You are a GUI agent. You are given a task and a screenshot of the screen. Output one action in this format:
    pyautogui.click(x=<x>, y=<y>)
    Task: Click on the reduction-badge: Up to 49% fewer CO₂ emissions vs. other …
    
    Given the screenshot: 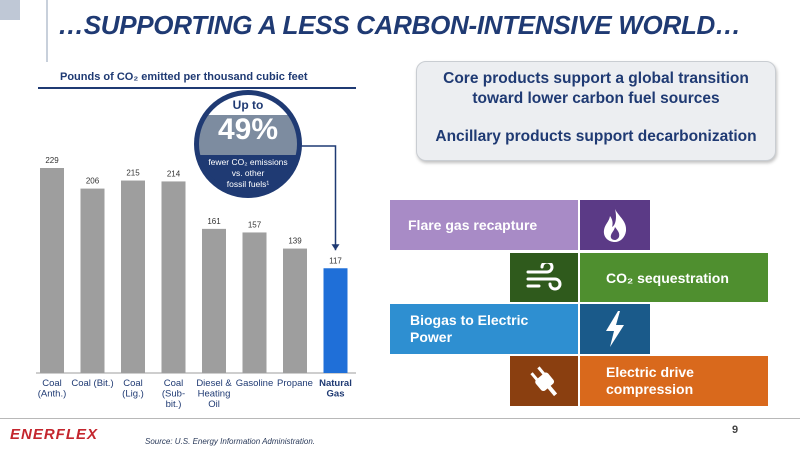 What is the action you would take?
    pyautogui.click(x=248, y=144)
    